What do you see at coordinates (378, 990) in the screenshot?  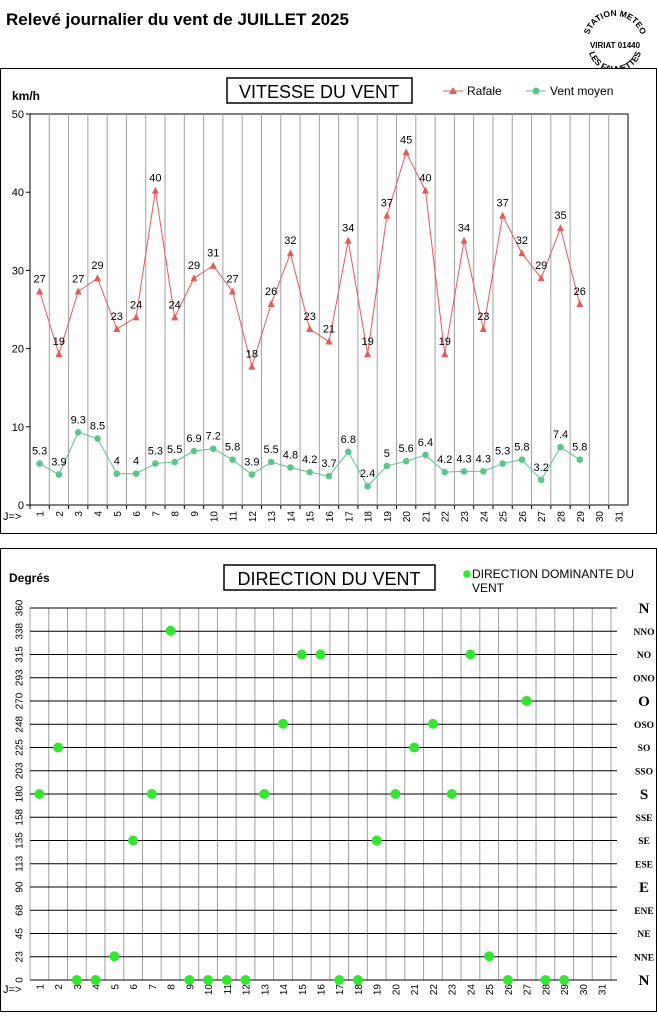 I see `x-tick-label: 19` at bounding box center [378, 990].